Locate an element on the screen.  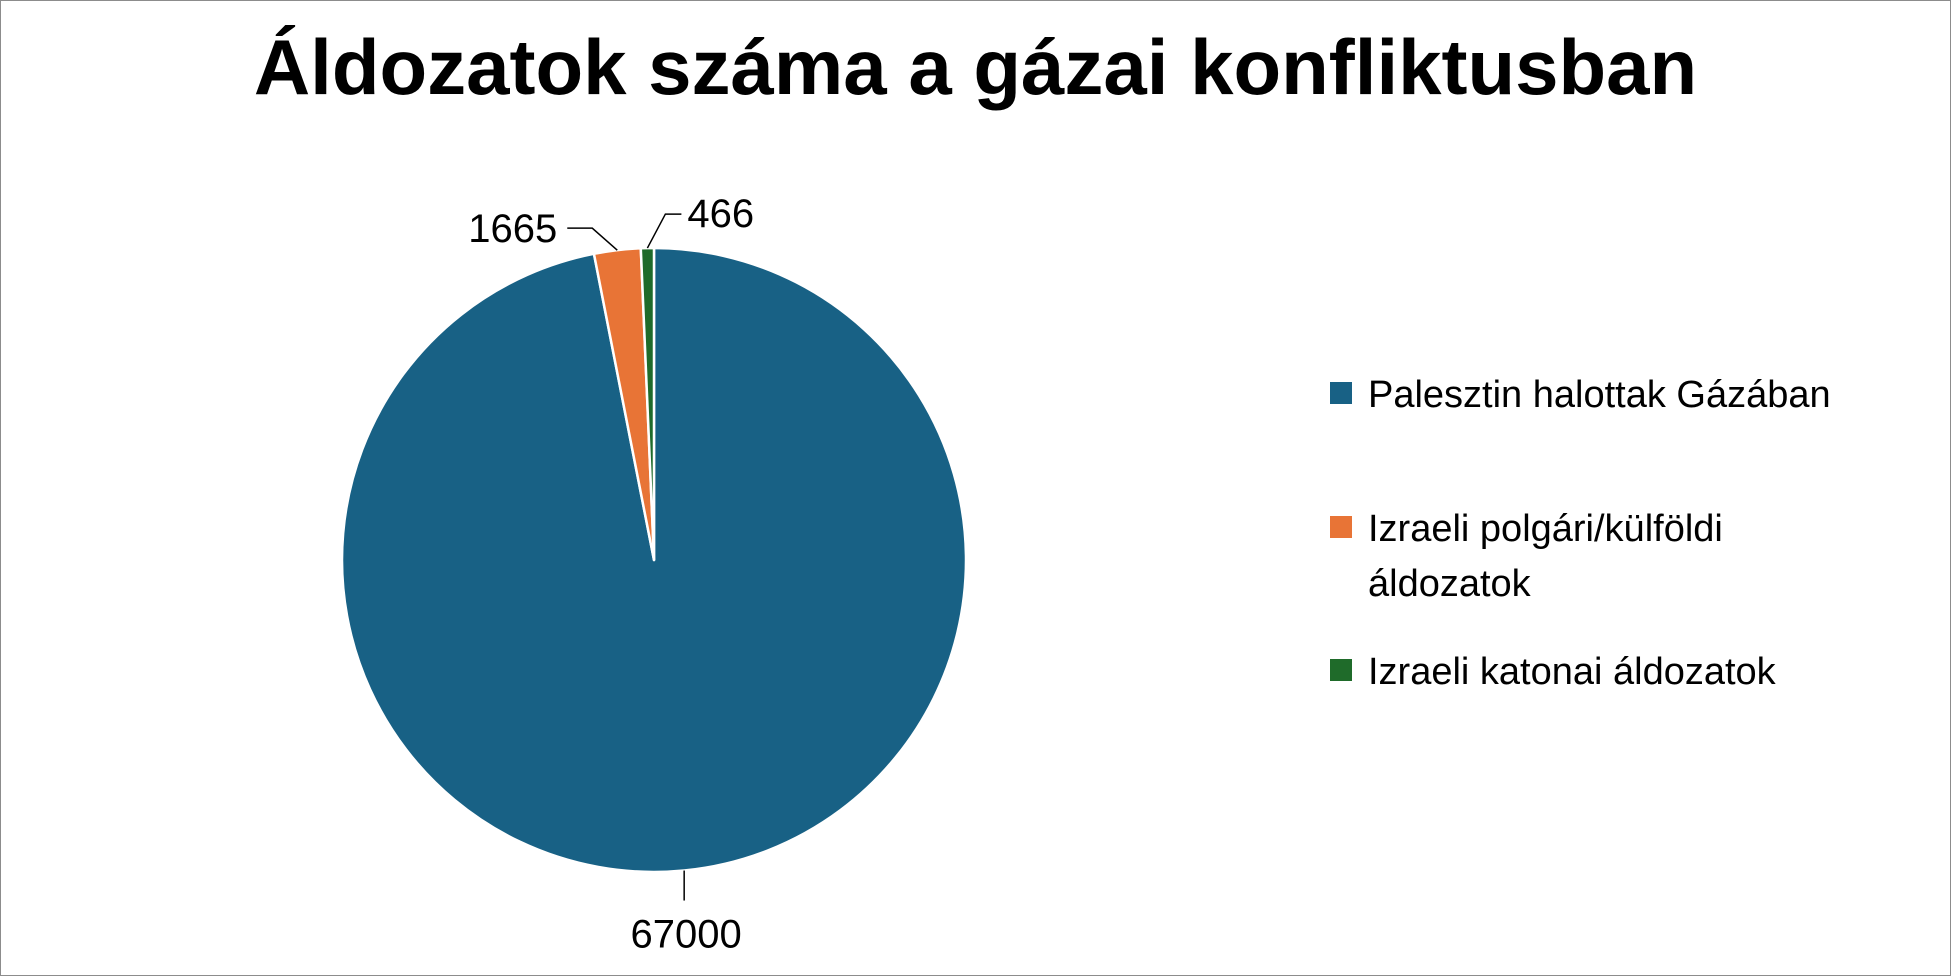
data-label-1: 67000 is located at coordinates (686, 935).